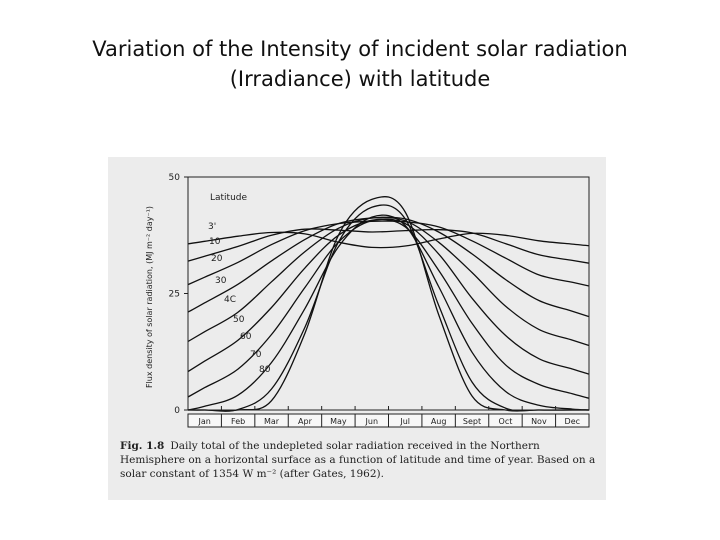  What do you see at coordinates (256, 355) in the screenshot?
I see `series-label-7: 70` at bounding box center [256, 355].